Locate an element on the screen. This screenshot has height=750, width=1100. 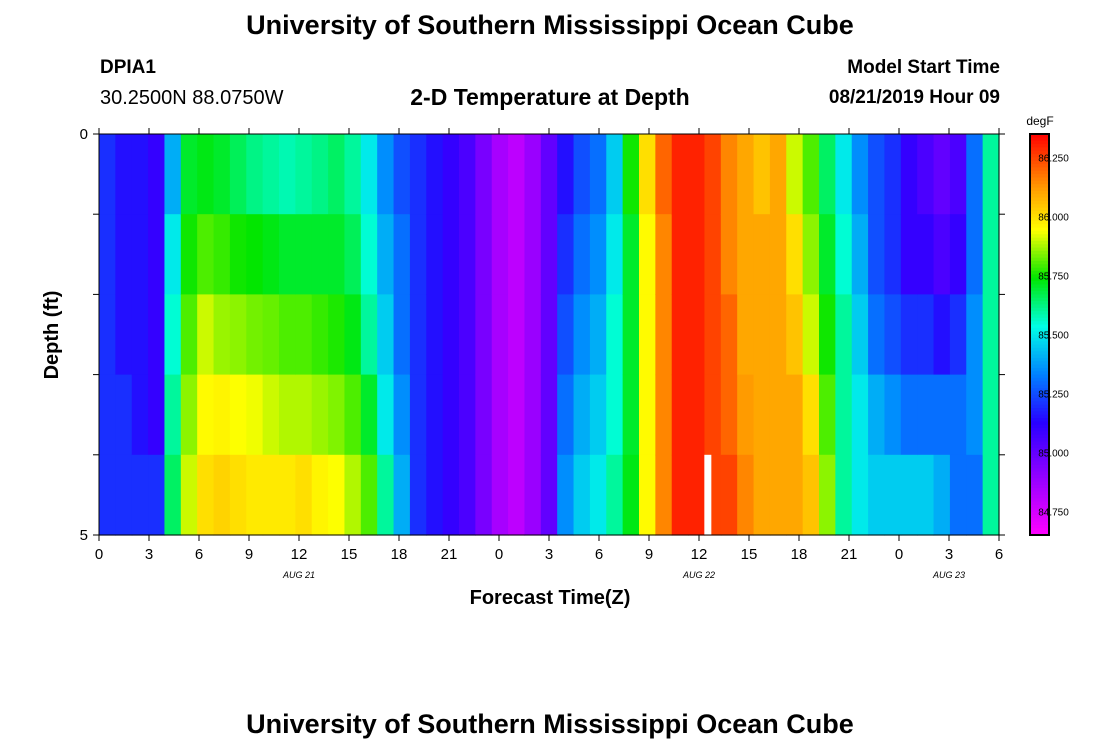
date-label: AUG 23 is located at coordinates (948, 575).